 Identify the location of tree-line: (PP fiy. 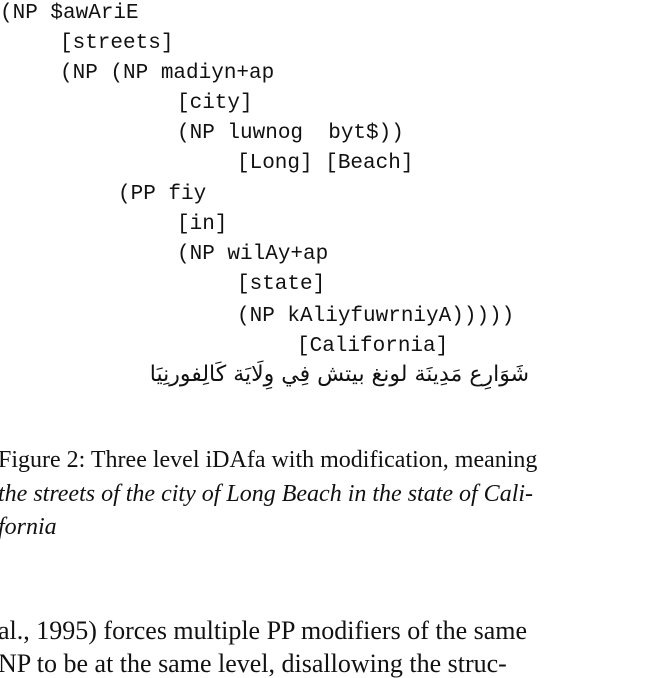
(162, 194).